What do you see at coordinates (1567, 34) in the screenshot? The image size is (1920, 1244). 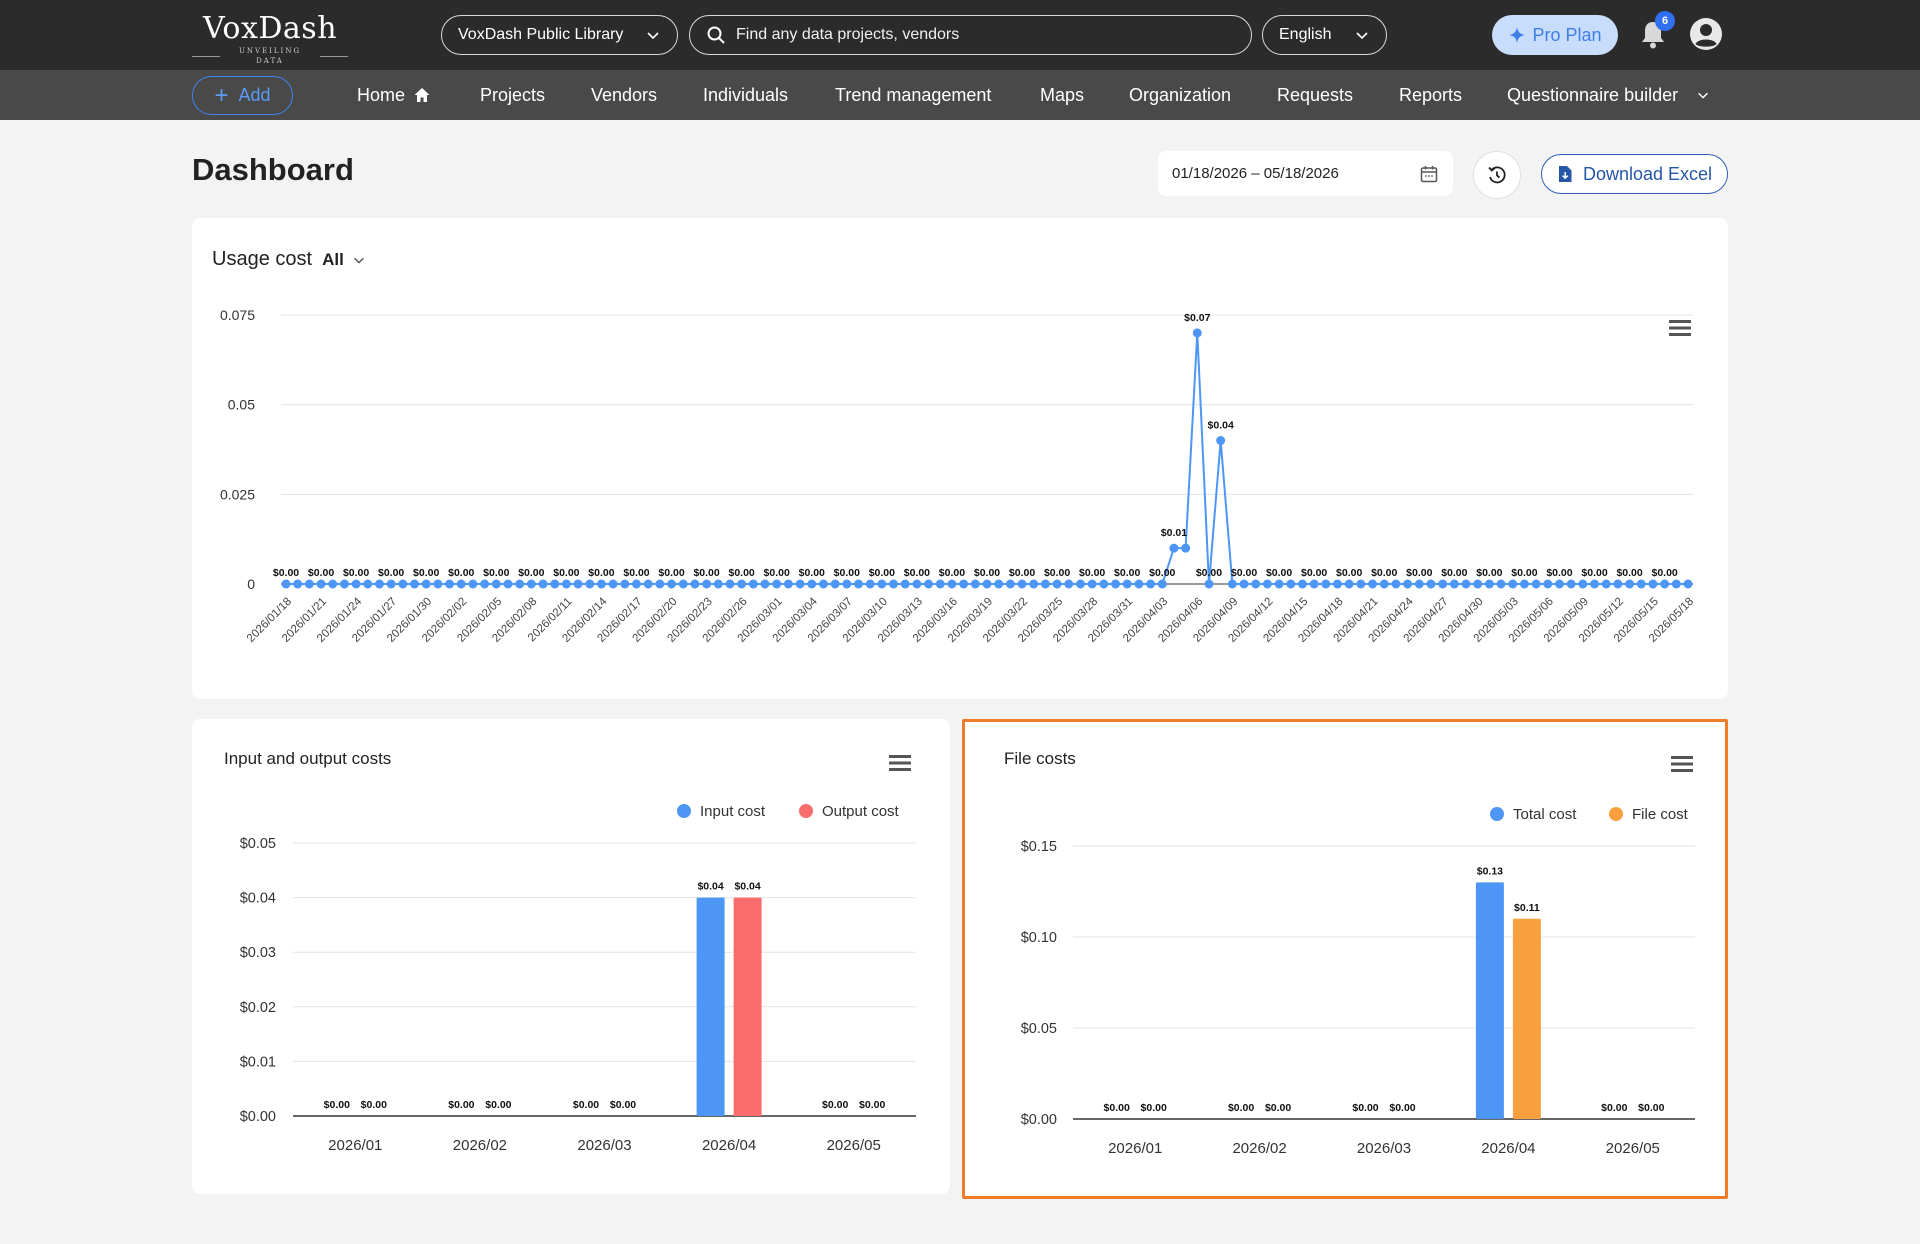 I see `pro-plan-label: Pro Plan` at bounding box center [1567, 34].